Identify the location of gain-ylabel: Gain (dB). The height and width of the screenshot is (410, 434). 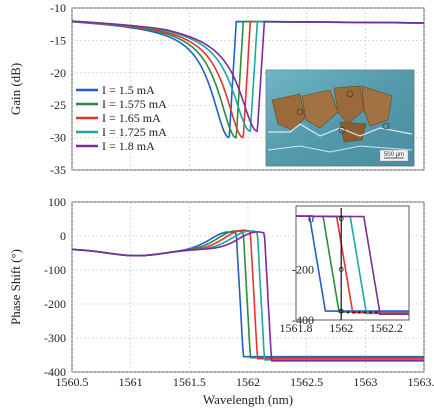
(15, 89).